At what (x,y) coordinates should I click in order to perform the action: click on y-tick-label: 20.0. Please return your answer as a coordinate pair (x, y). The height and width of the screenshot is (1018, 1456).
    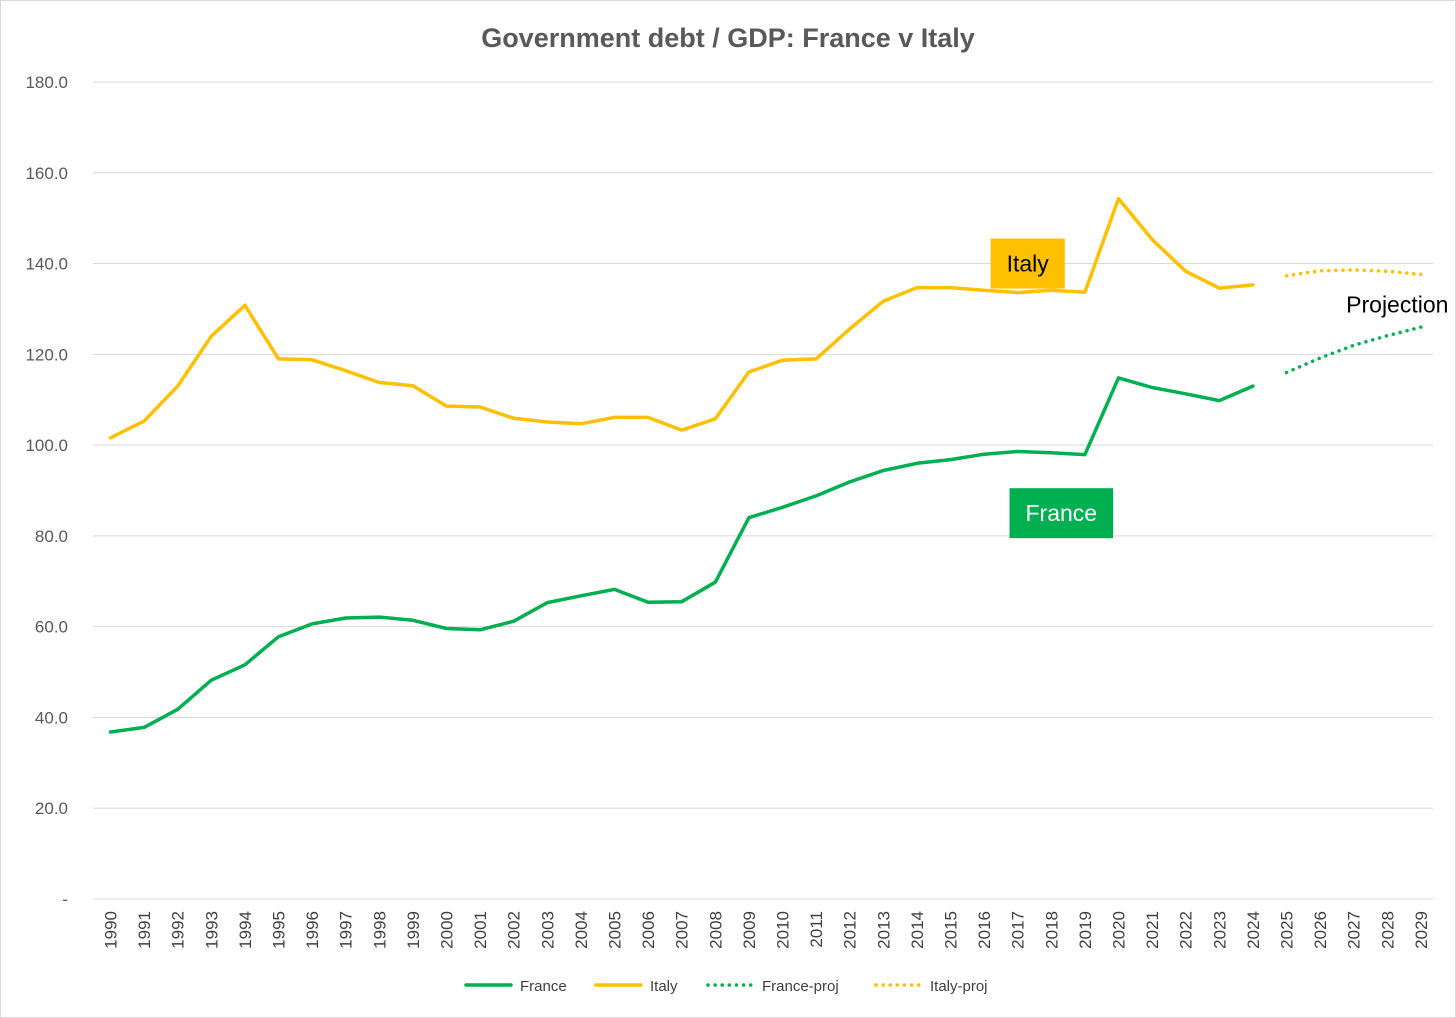
    Looking at the image, I should click on (51, 808).